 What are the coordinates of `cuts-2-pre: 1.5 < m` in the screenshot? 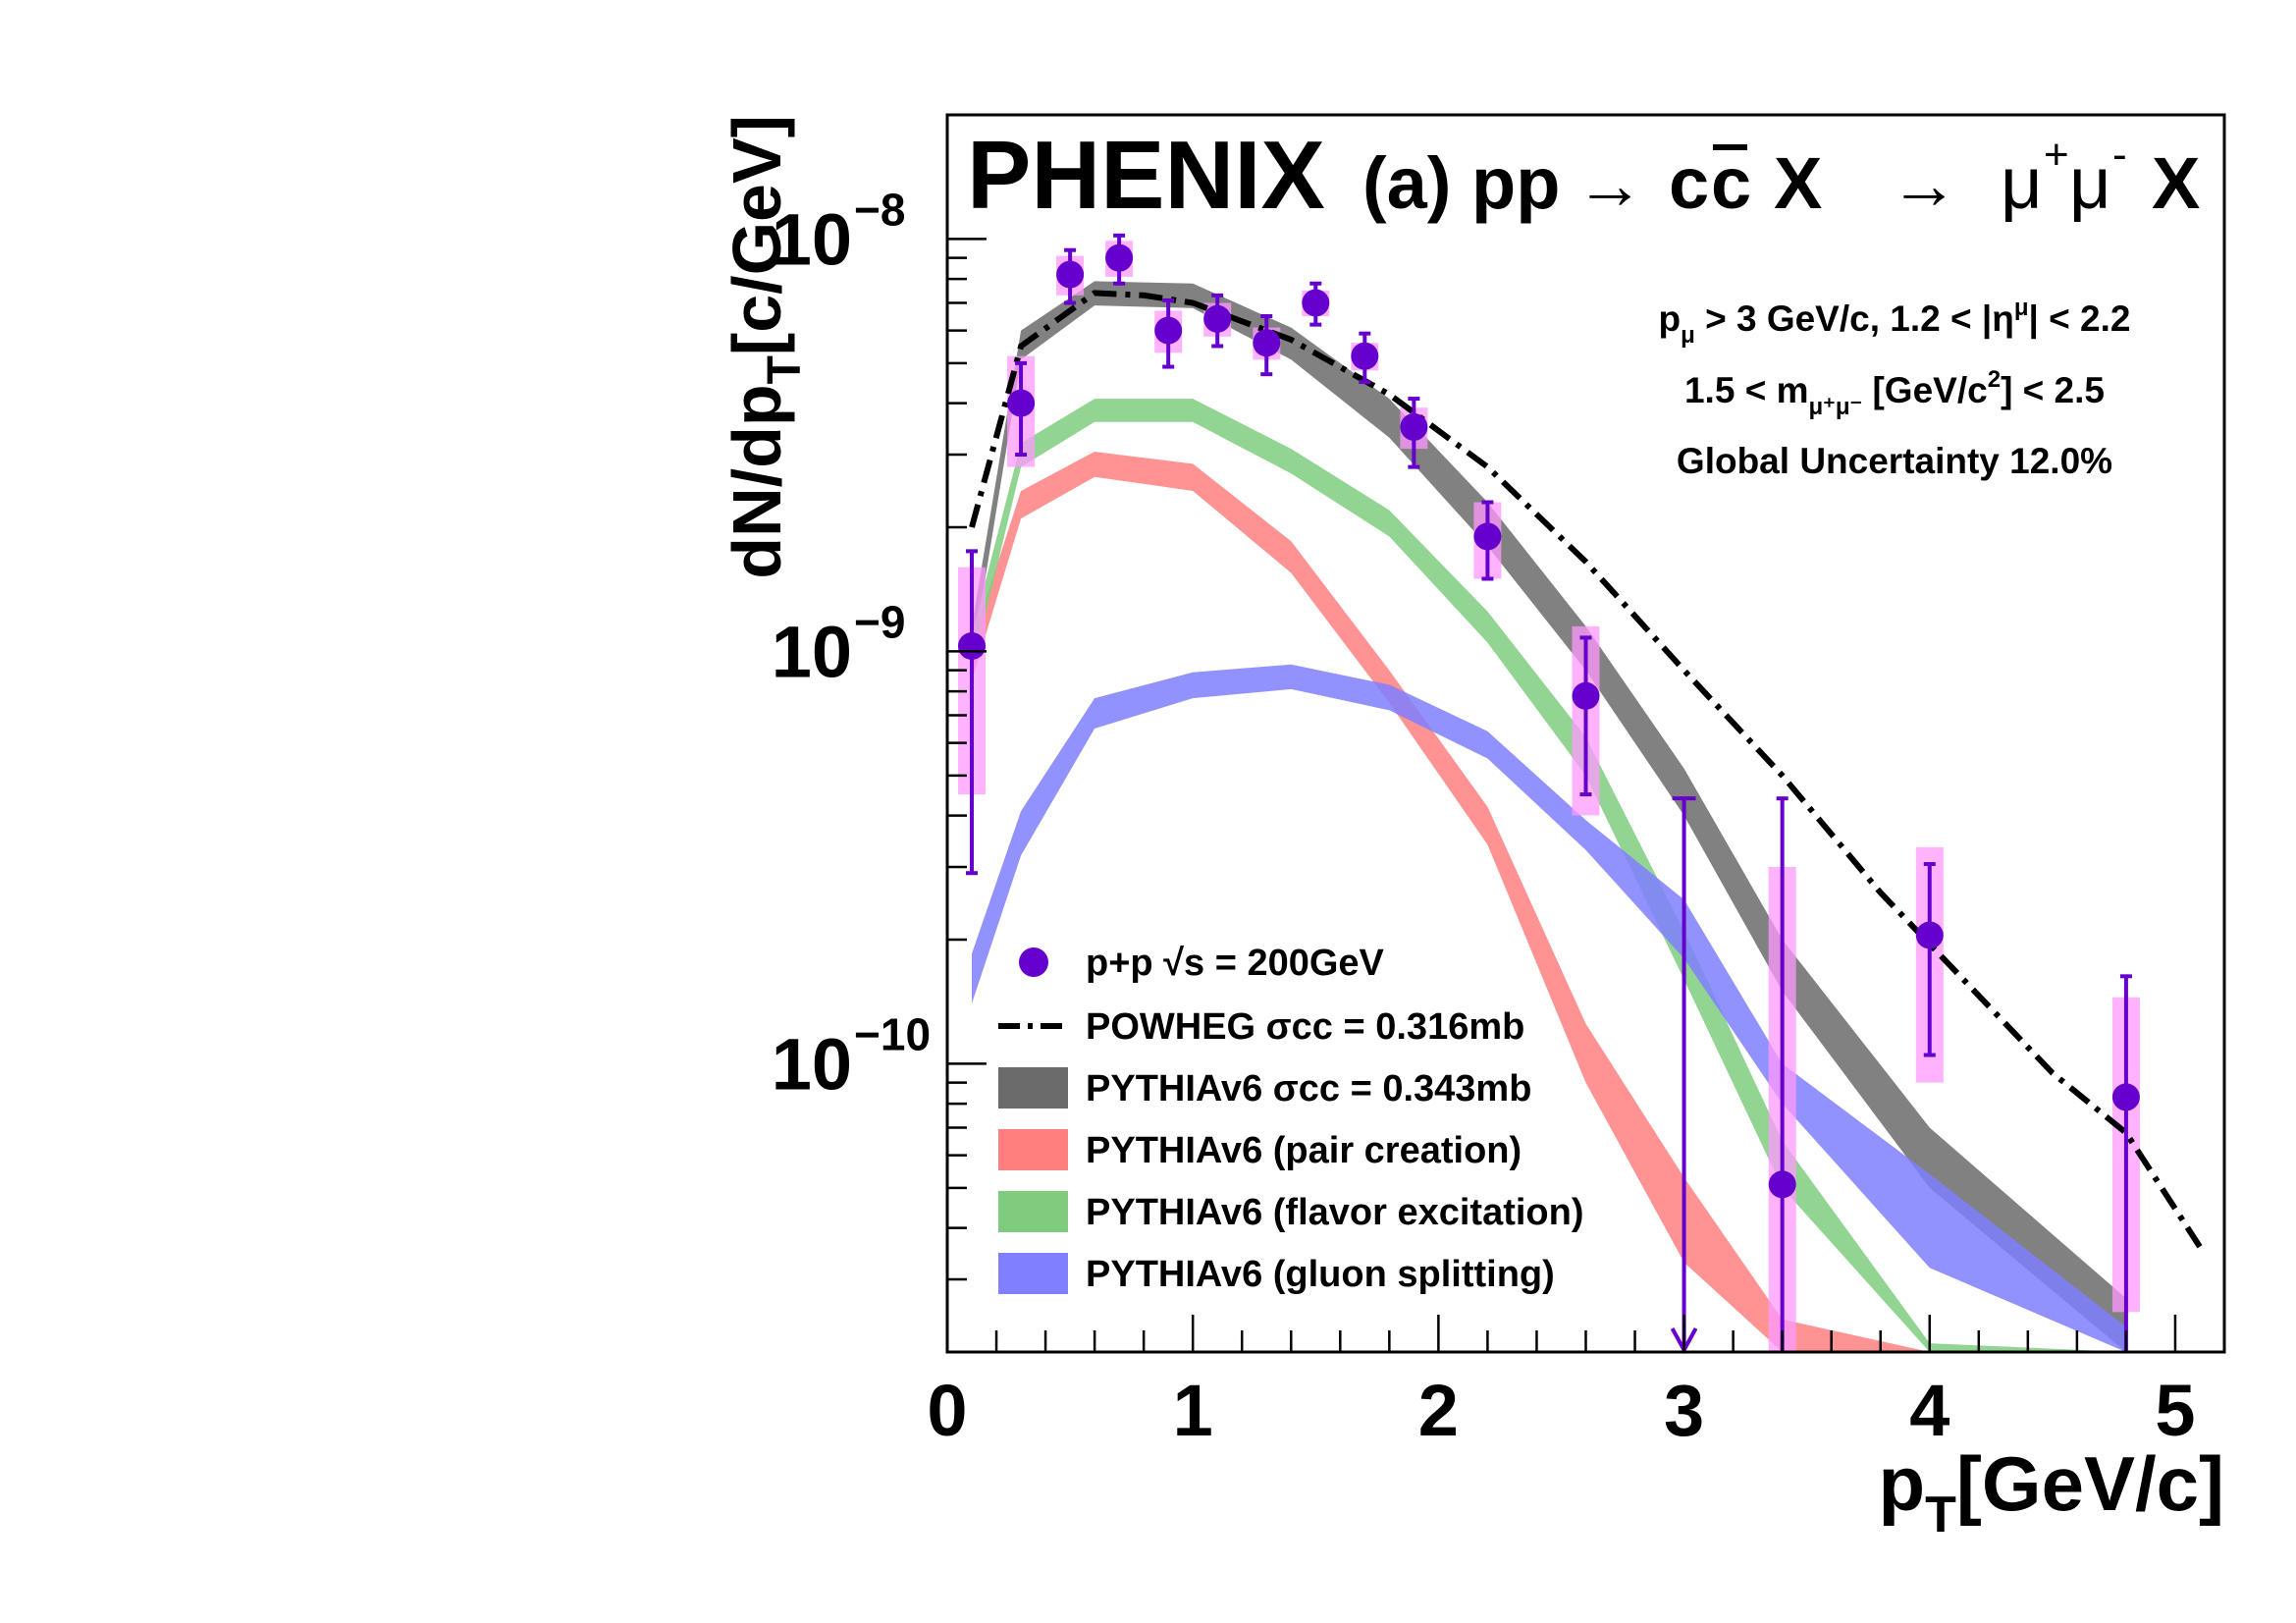 It's located at (1746, 390).